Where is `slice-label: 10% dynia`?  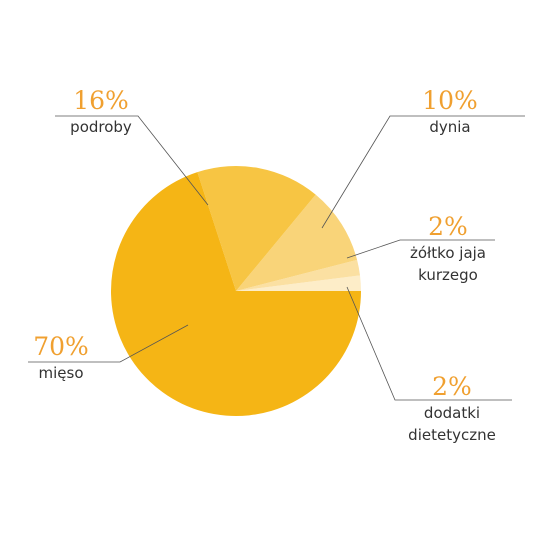 slice-label: 10% dynia is located at coordinates (450, 112).